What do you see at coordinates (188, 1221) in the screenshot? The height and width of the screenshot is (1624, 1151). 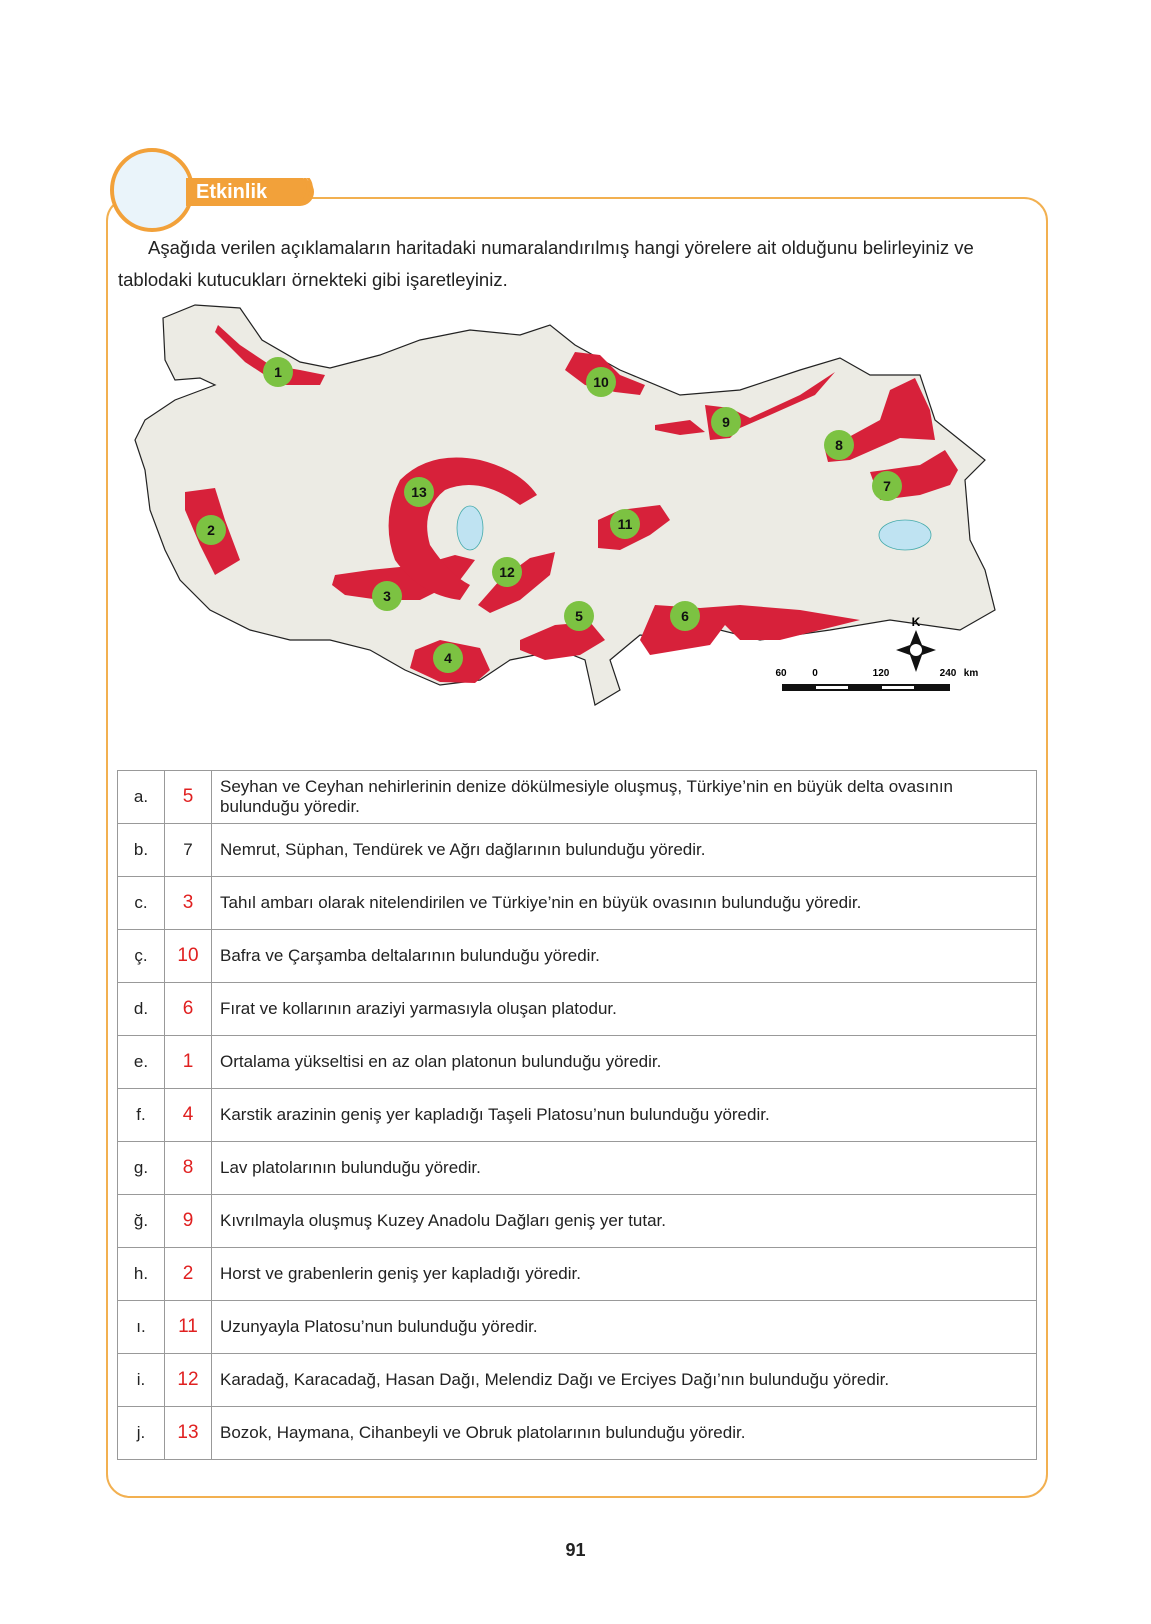 I see `row-answer: 9` at bounding box center [188, 1221].